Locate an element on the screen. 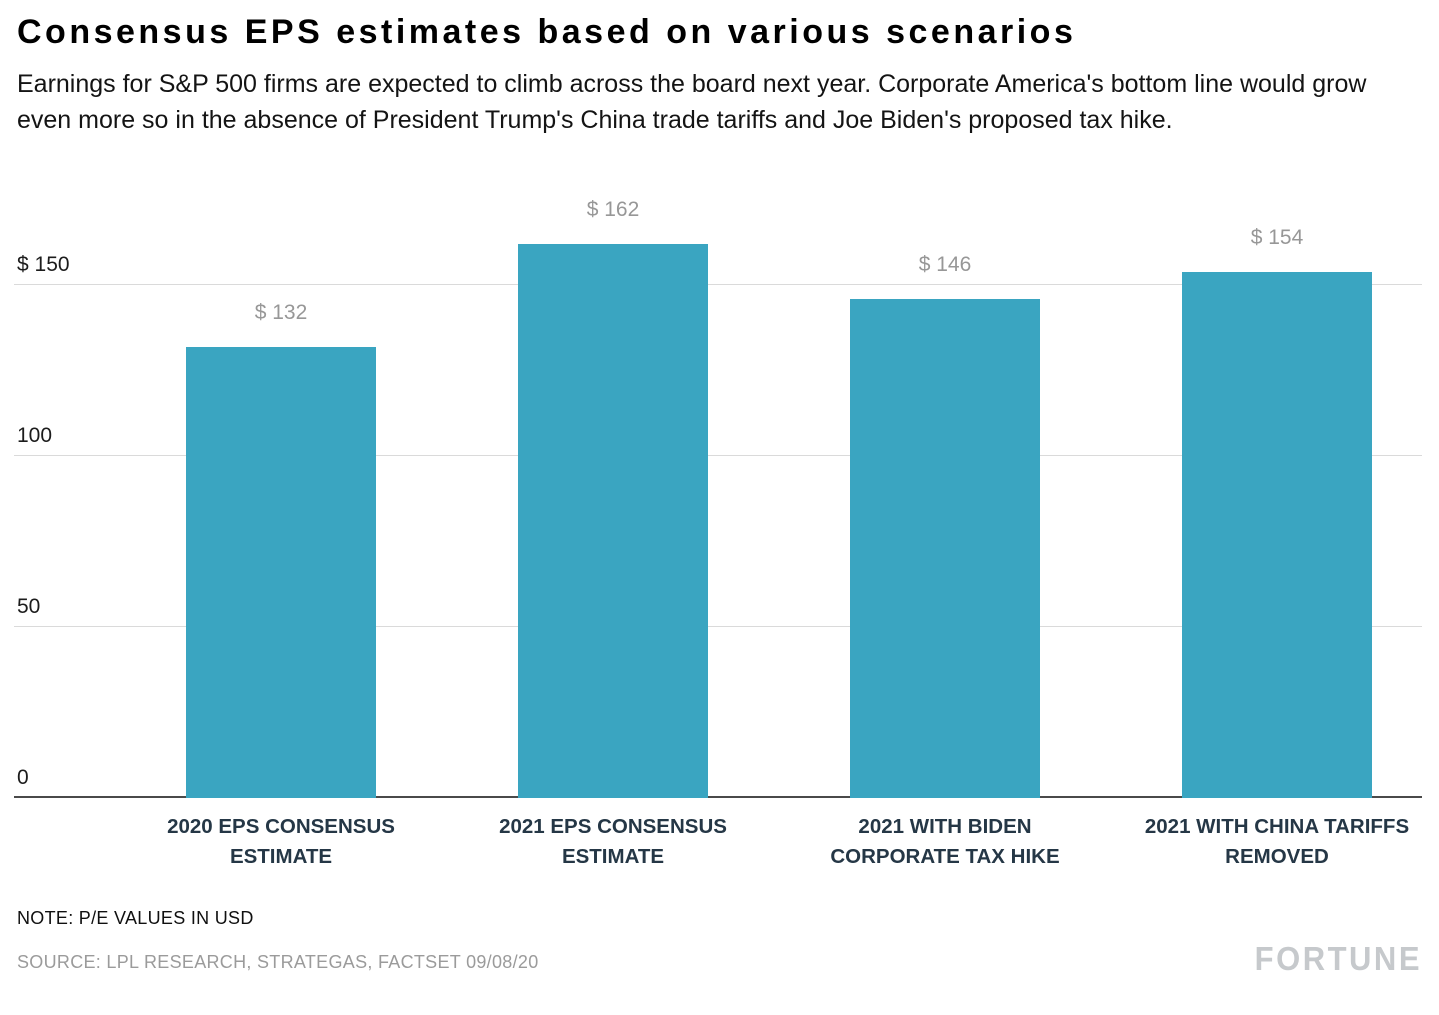 This screenshot has height=1015, width=1439. y-axis-tick-label: 100 is located at coordinates (35, 436).